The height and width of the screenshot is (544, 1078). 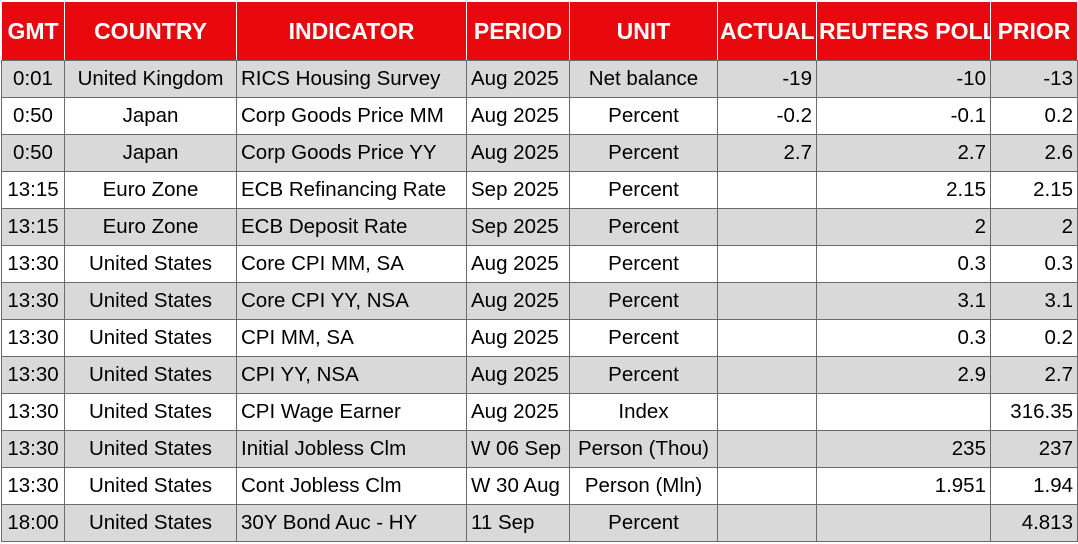 What do you see at coordinates (767, 116) in the screenshot?
I see `cell-actual: -0.2` at bounding box center [767, 116].